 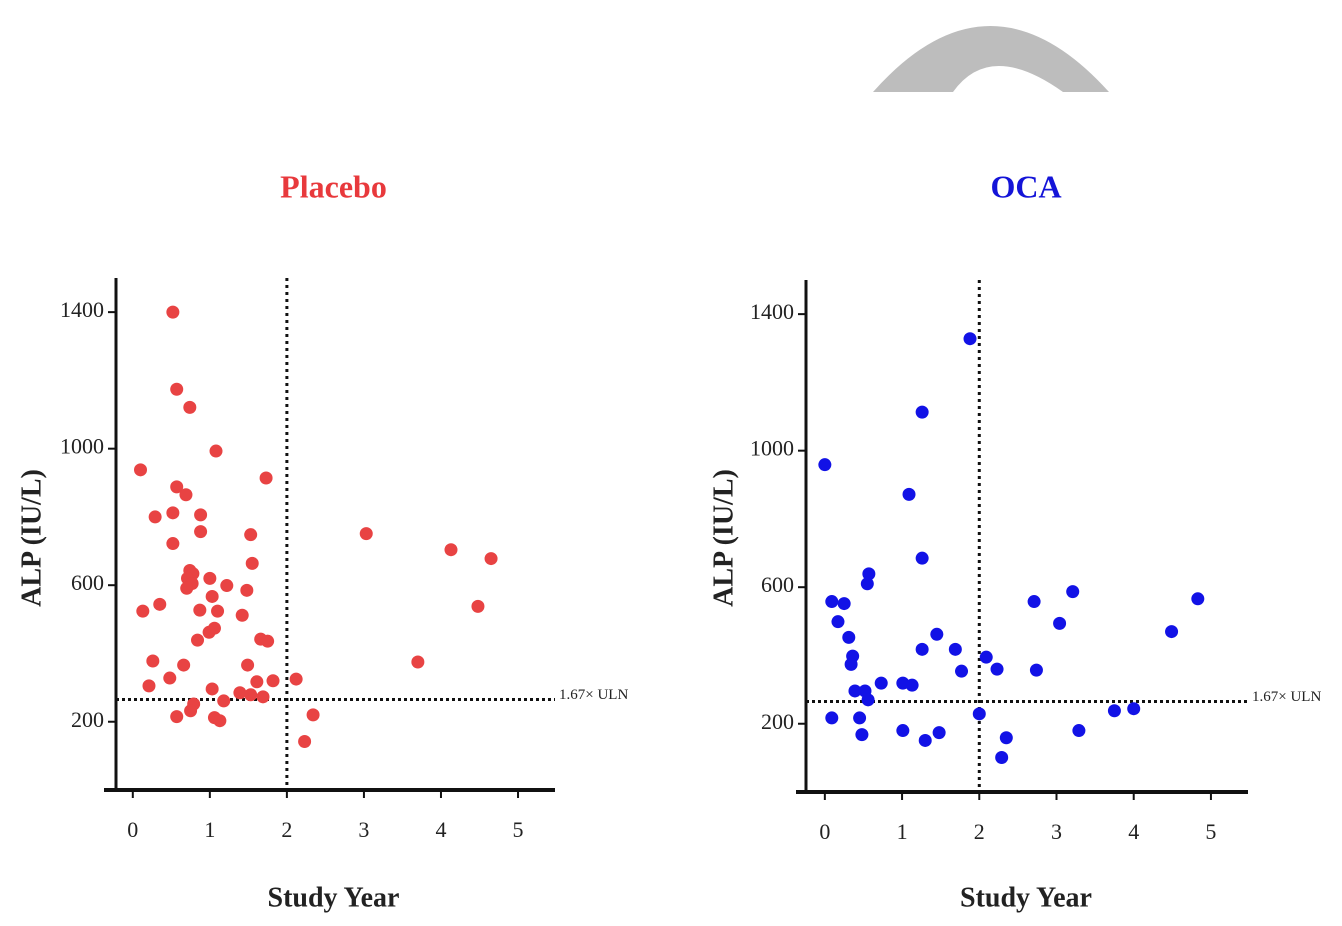 What do you see at coordinates (723, 538) in the screenshot?
I see `y-axis-label: ALP (IU/L)` at bounding box center [723, 538].